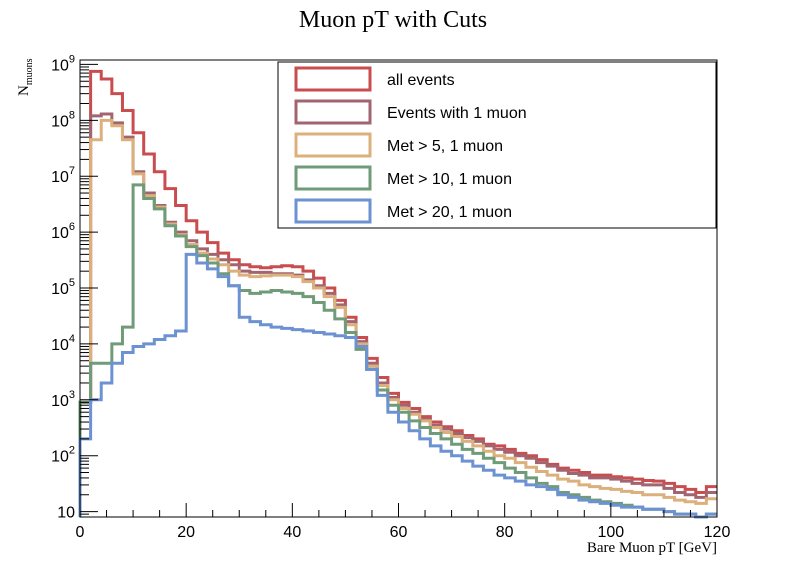 The height and width of the screenshot is (572, 796). What do you see at coordinates (29, 71) in the screenshot?
I see `y-axis-title-sub: muons` at bounding box center [29, 71].